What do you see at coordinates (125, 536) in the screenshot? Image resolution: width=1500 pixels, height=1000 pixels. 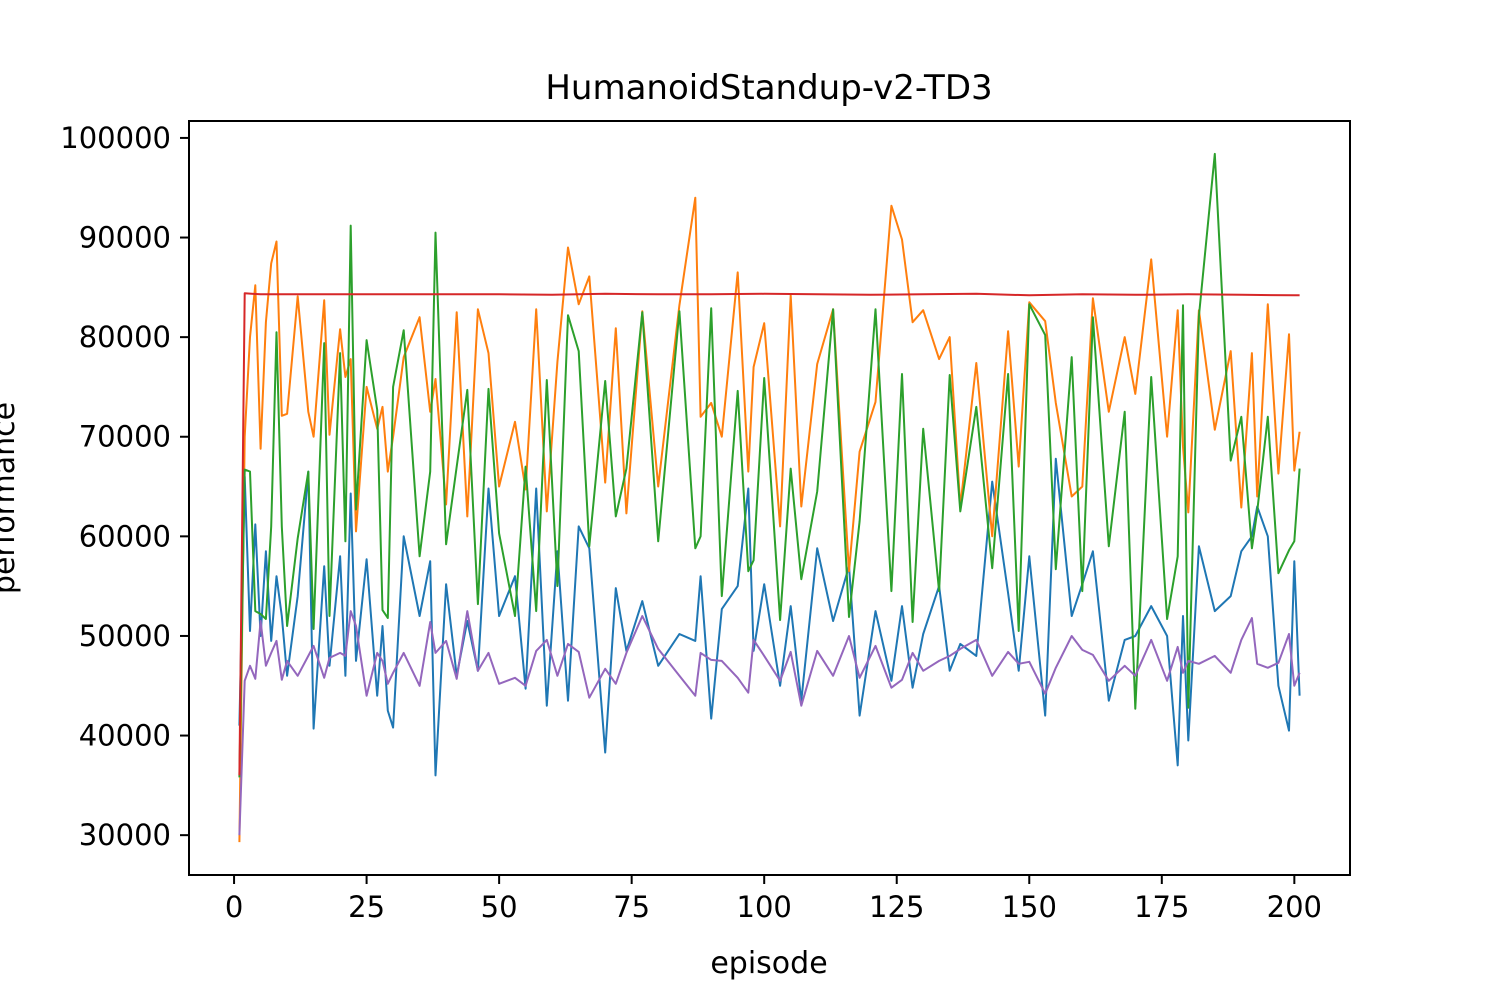 I see `y-tick-label: 60000` at bounding box center [125, 536].